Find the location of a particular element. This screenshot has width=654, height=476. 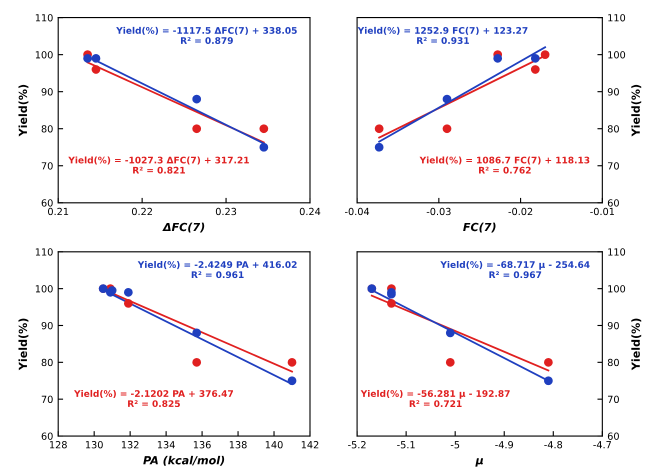

x-tick-label: -0.01 is located at coordinates (602, 212).